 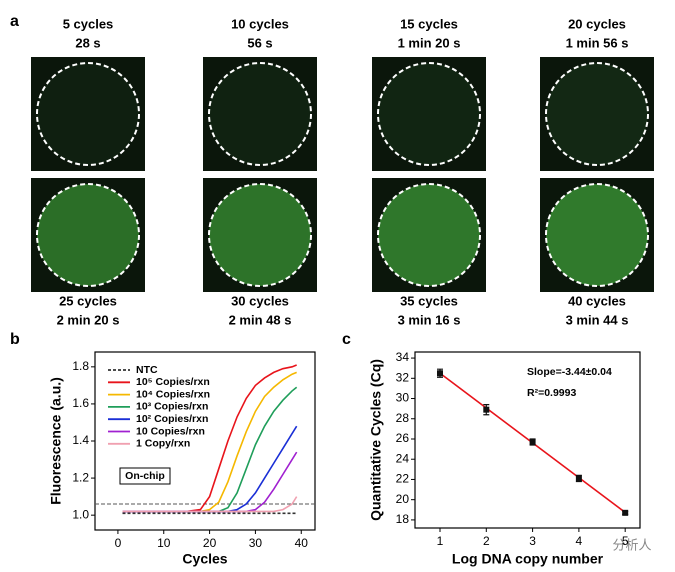 What do you see at coordinates (88, 319) in the screenshot?
I see `image-time: 2 min 20 s` at bounding box center [88, 319].